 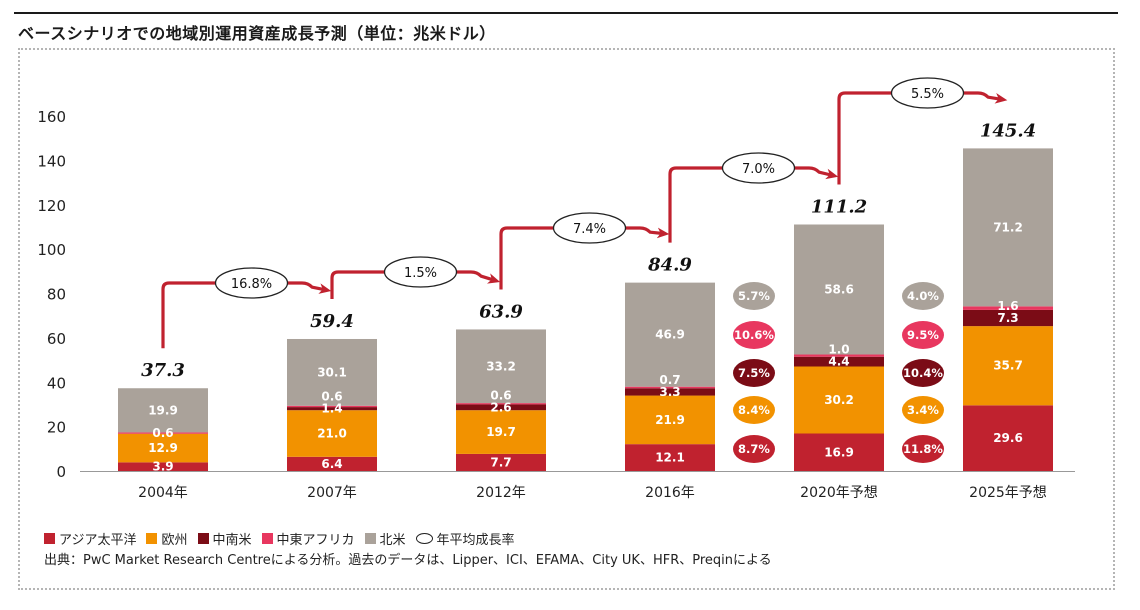 I want to click on regional-cagr-label: 4.0%, so click(x=923, y=296).